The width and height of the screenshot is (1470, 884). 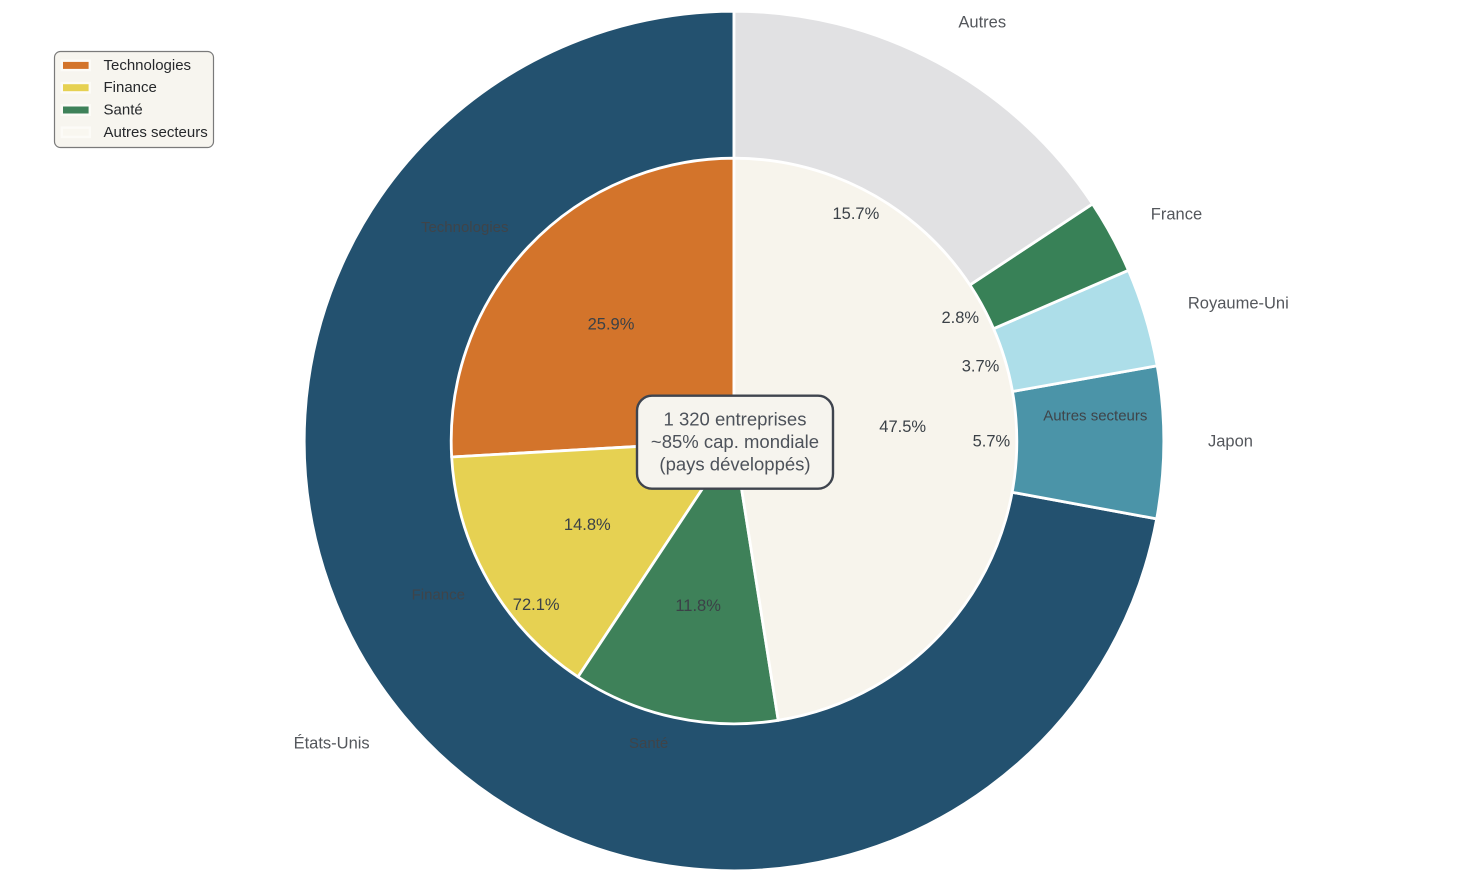 I want to click on svg-text: 5.7%, so click(x=992, y=441).